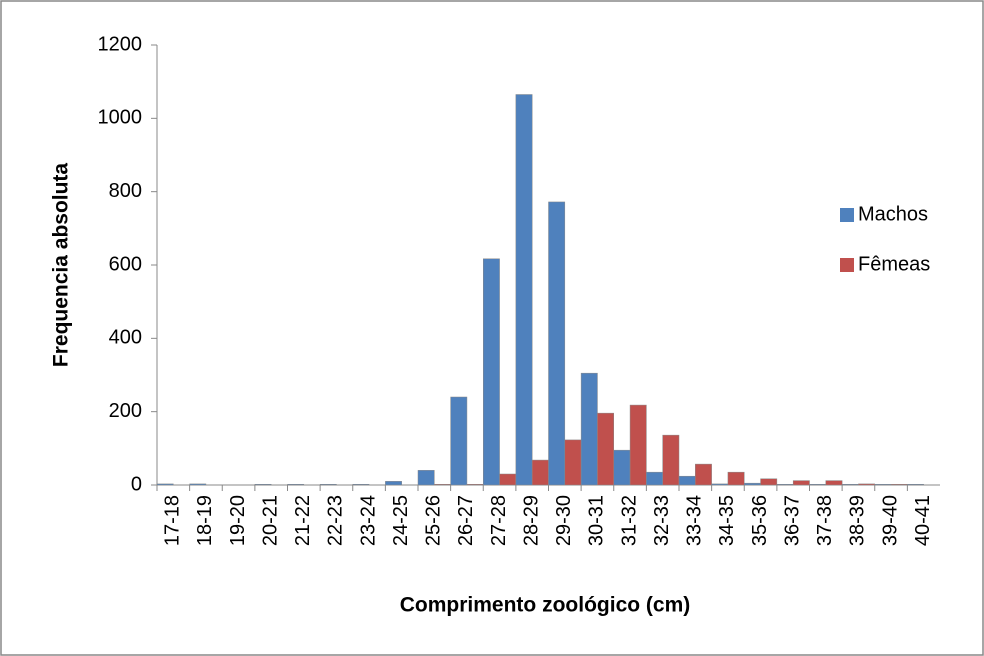 The height and width of the screenshot is (656, 984). What do you see at coordinates (205, 520) in the screenshot?
I see `x-tick-label: 18-19` at bounding box center [205, 520].